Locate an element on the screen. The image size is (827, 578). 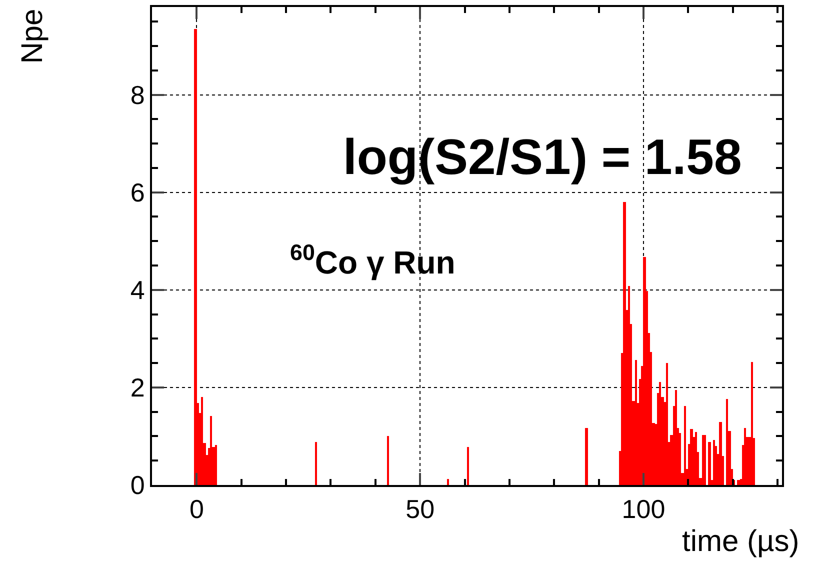
y-tick-label: 2 is located at coordinates (137, 387).